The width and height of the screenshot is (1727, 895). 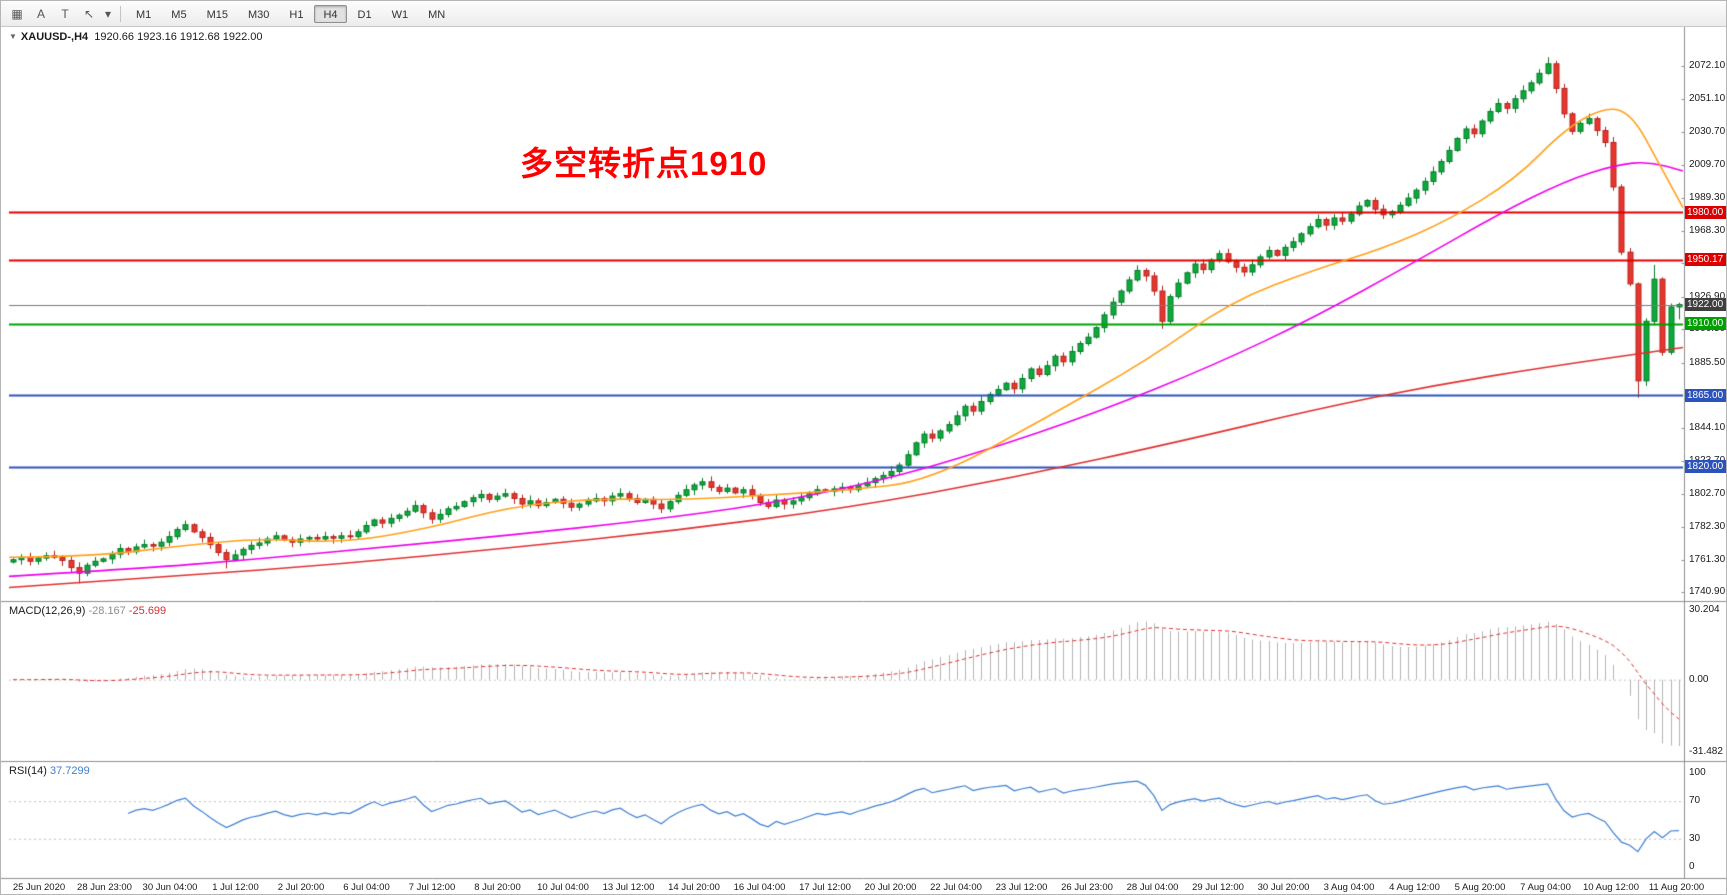 I want to click on timeframe-m30-button: M30, so click(x=258, y=14).